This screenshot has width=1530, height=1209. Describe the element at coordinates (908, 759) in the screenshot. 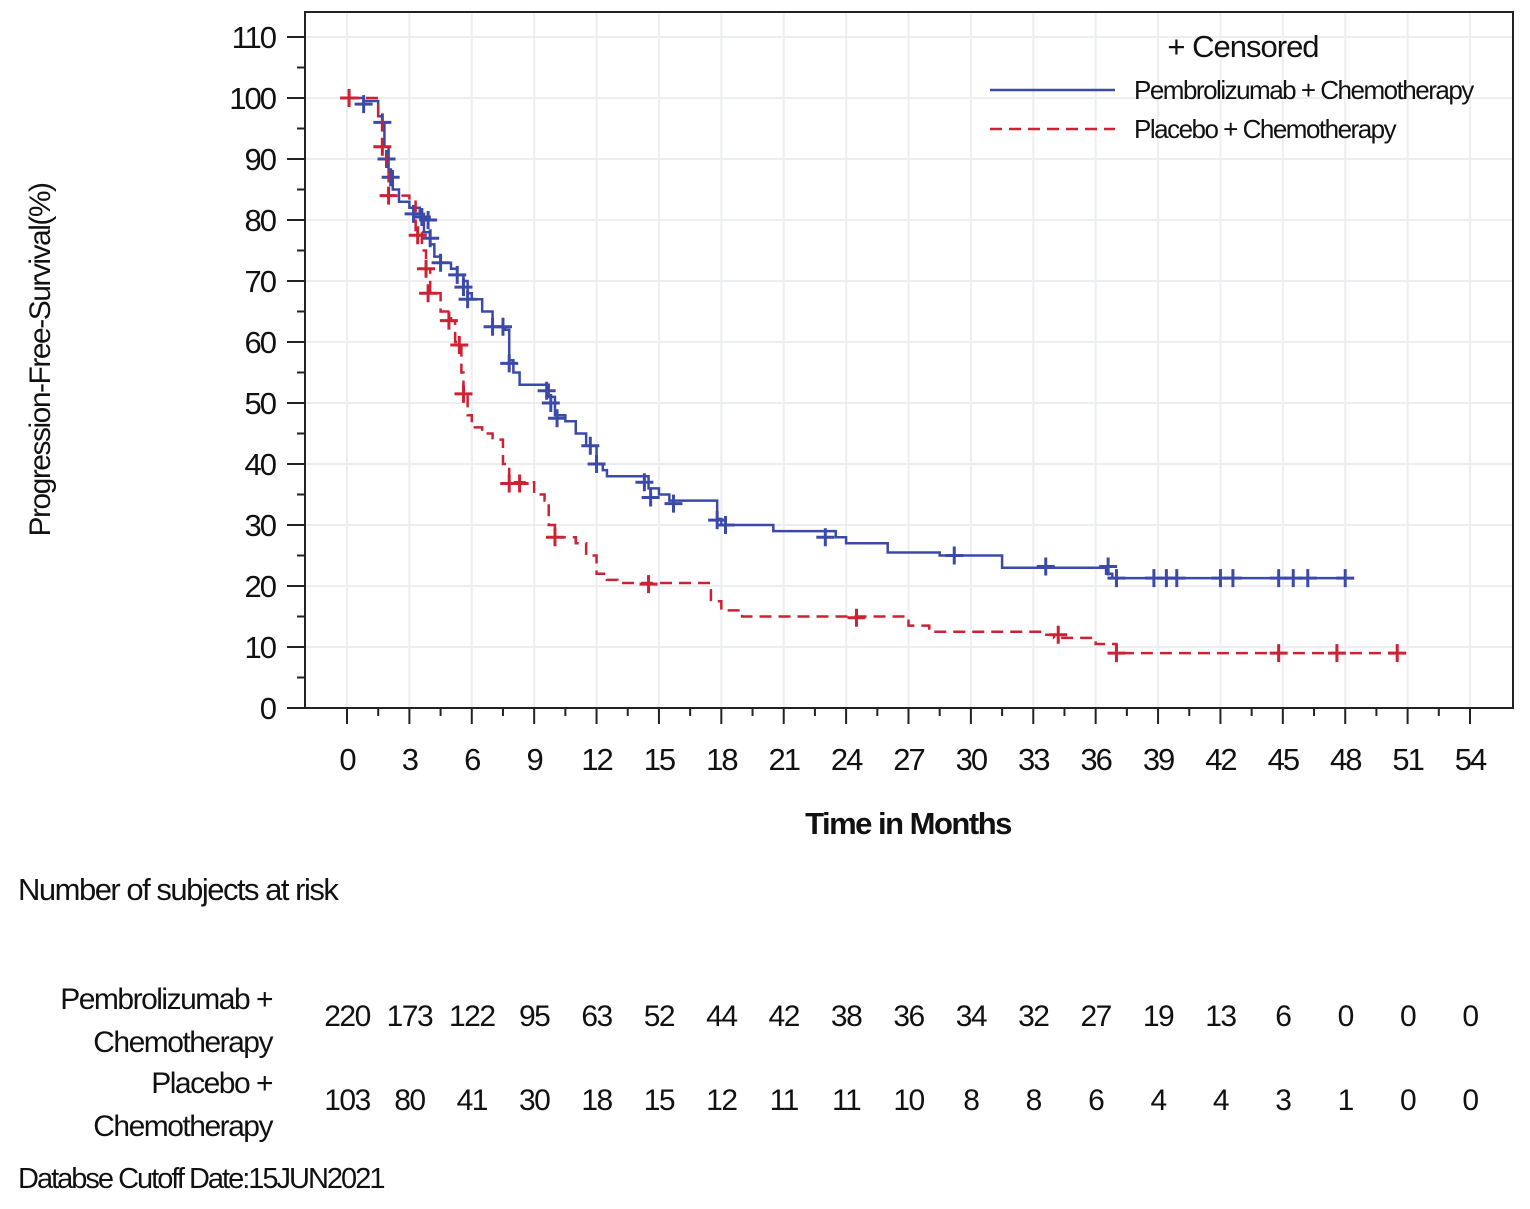

I see `x-tick-label: 27` at that location.